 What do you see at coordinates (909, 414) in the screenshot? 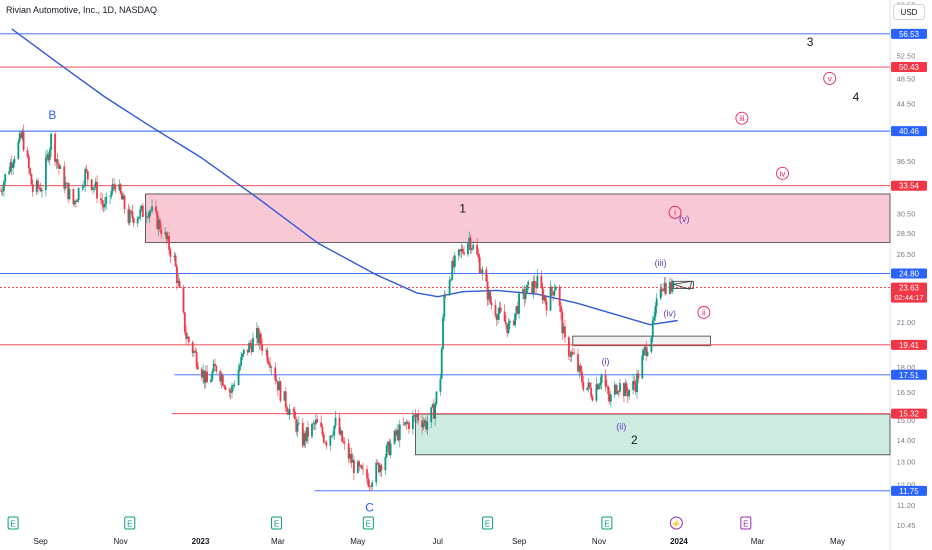
I see `price-tag-label-8: 15.32` at bounding box center [909, 414].